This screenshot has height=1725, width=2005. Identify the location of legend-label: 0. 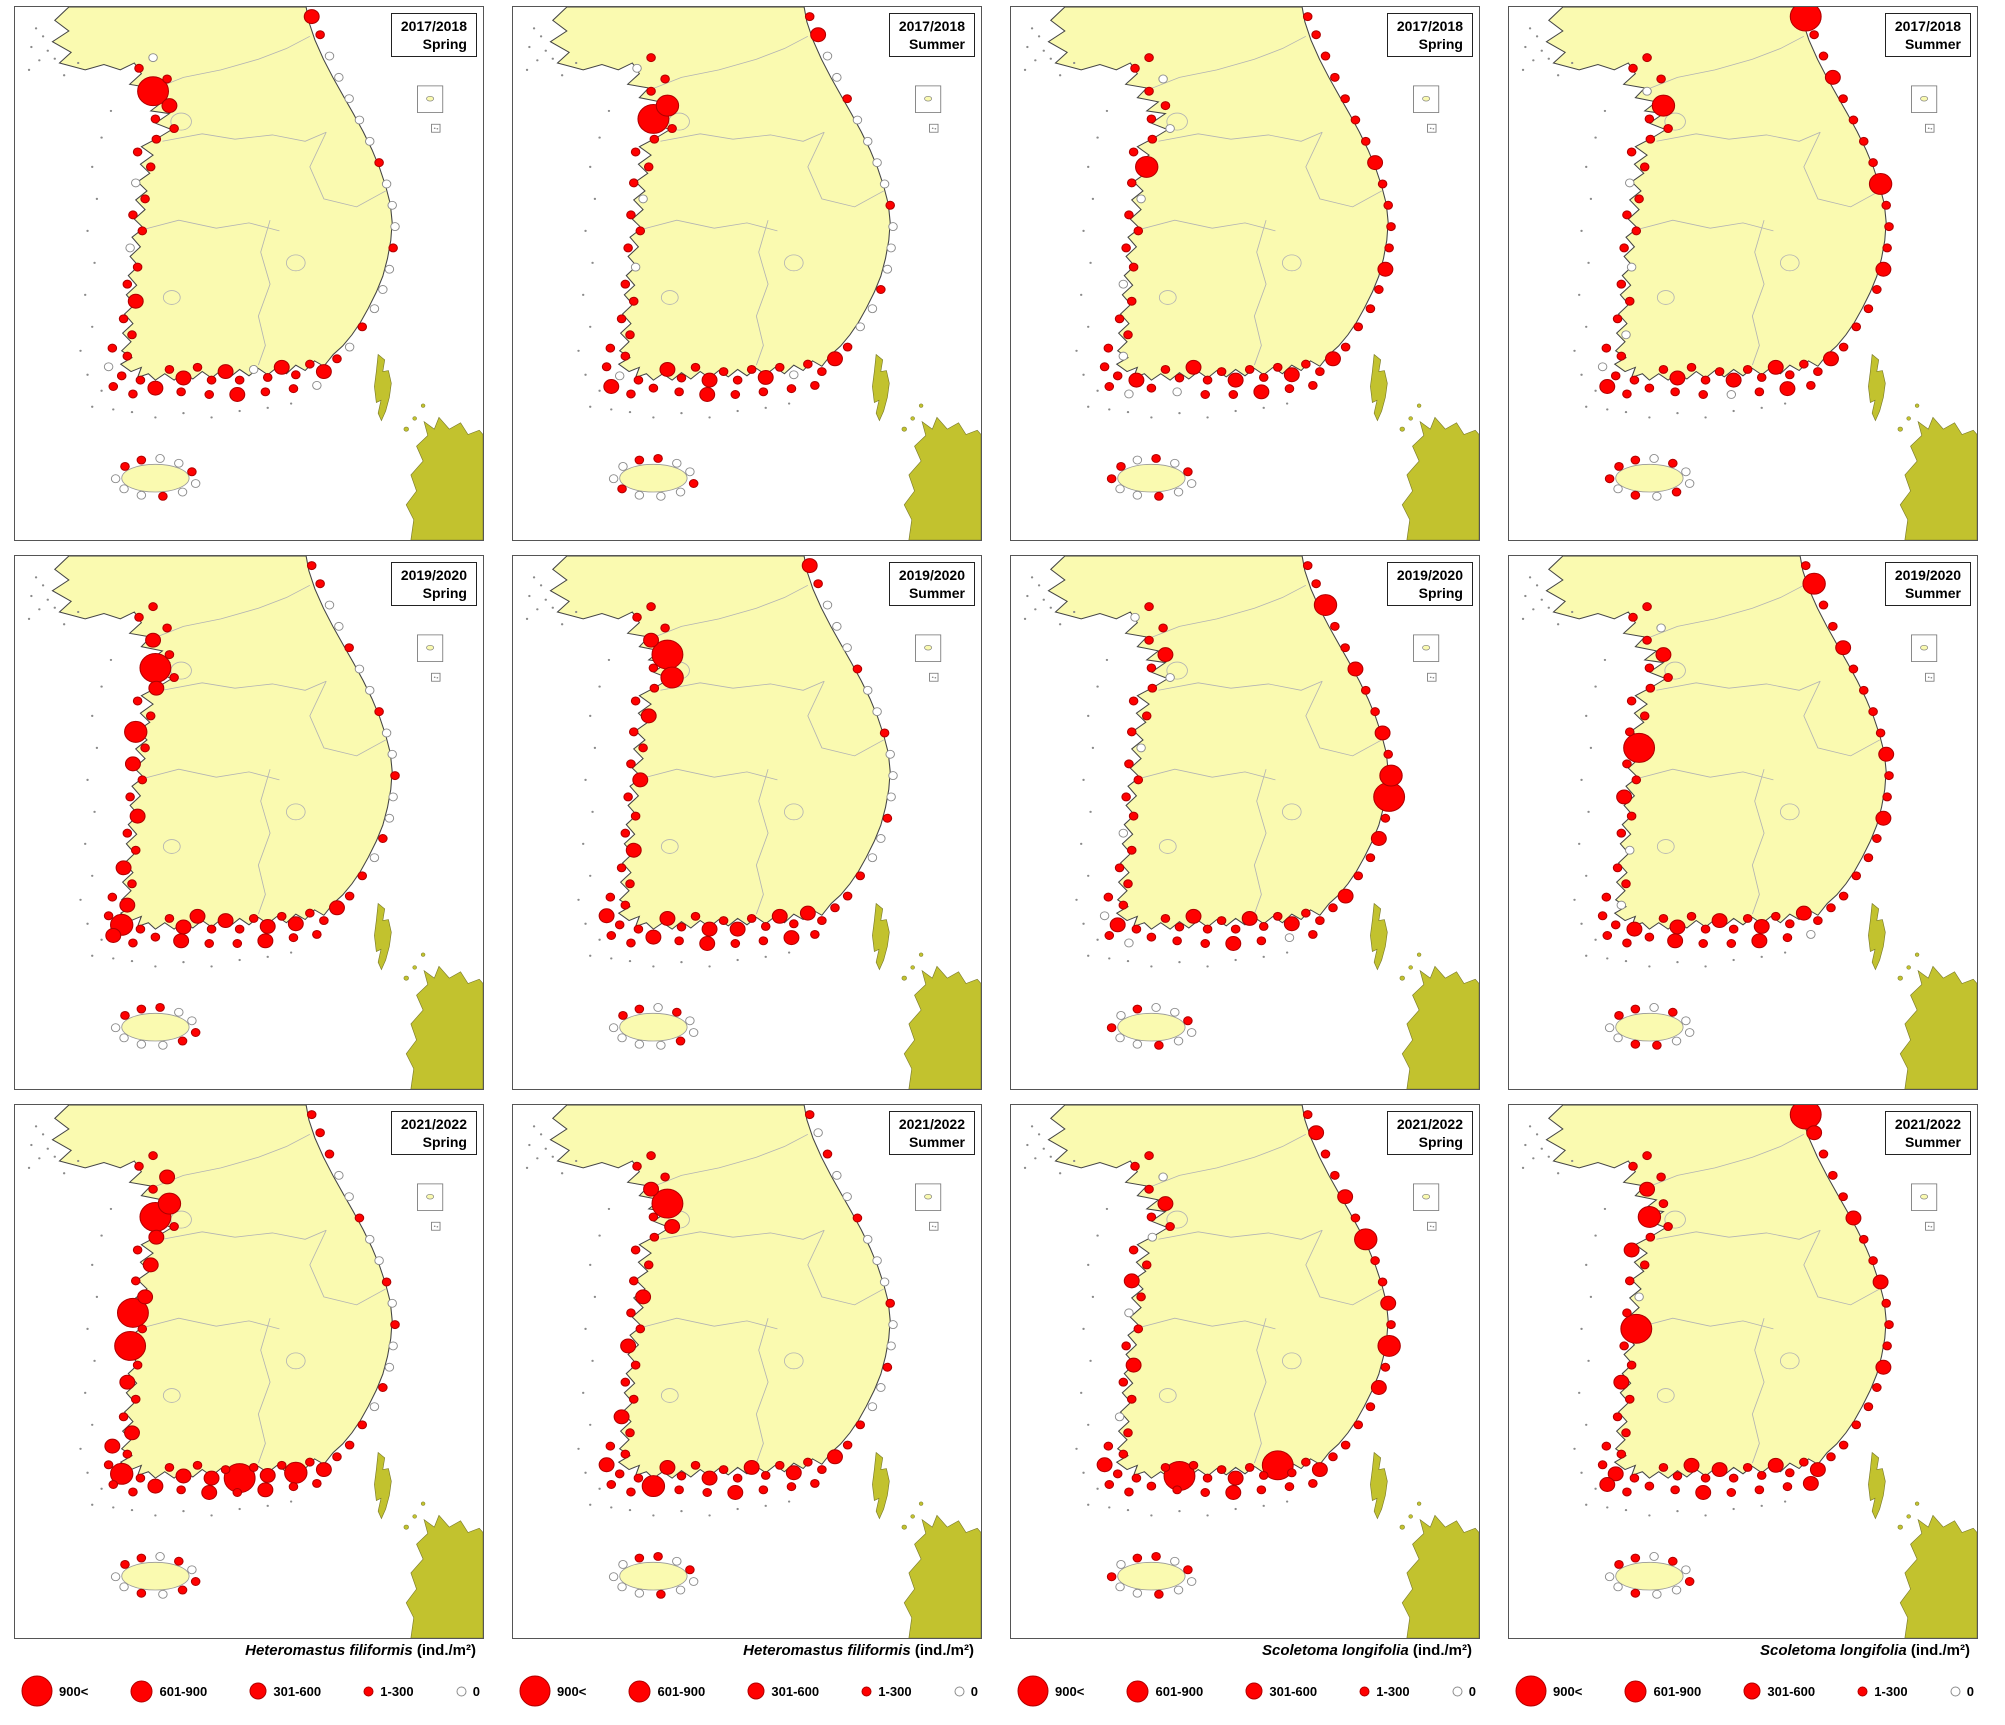
(1970, 1691).